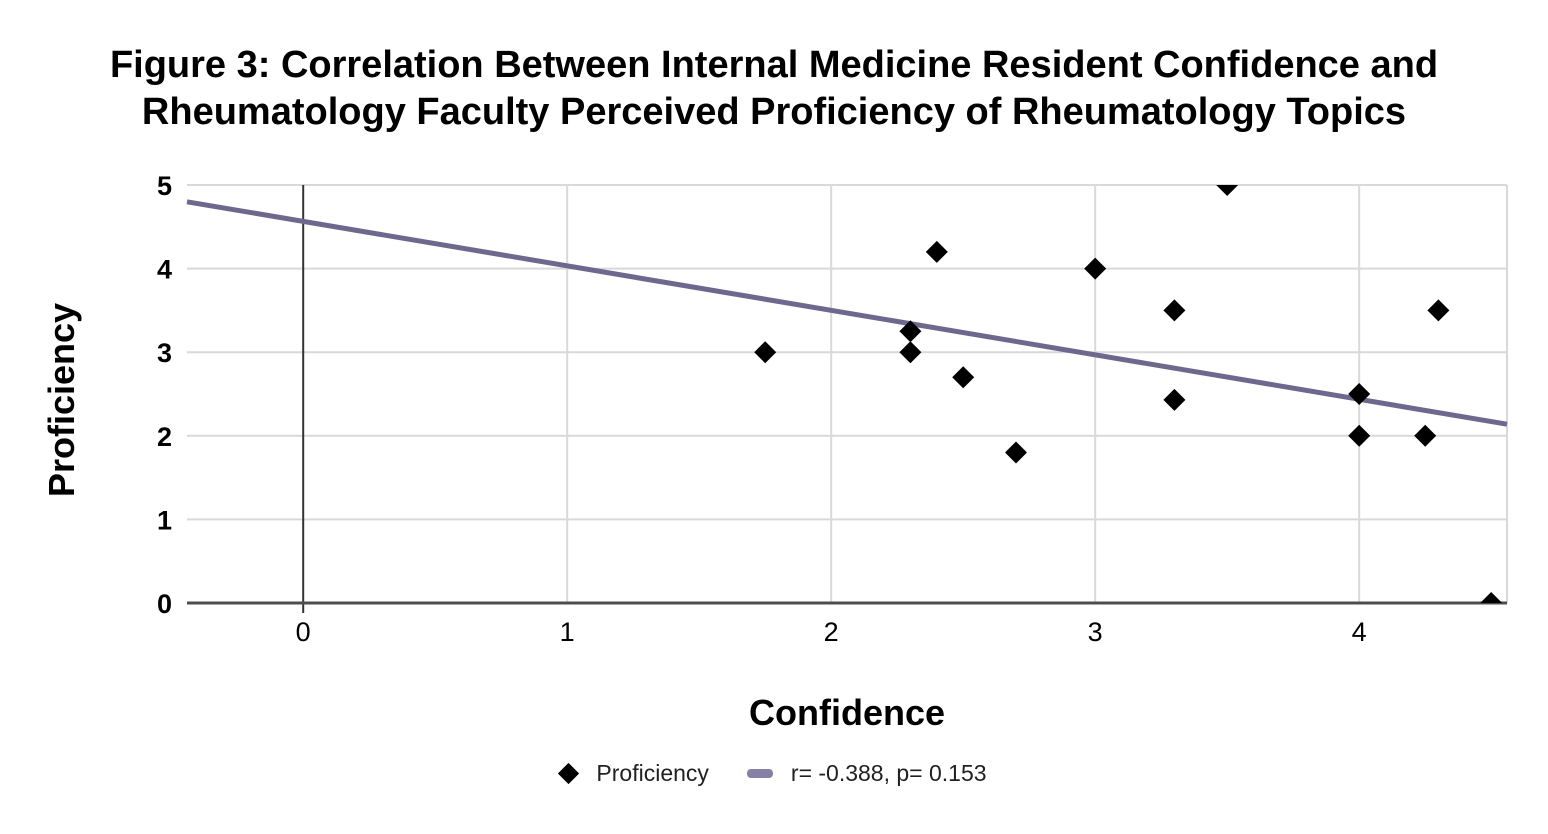 The width and height of the screenshot is (1548, 834). I want to click on chart-legend: Proficiency r= -0.388, p= 0.153, so click(774, 773).